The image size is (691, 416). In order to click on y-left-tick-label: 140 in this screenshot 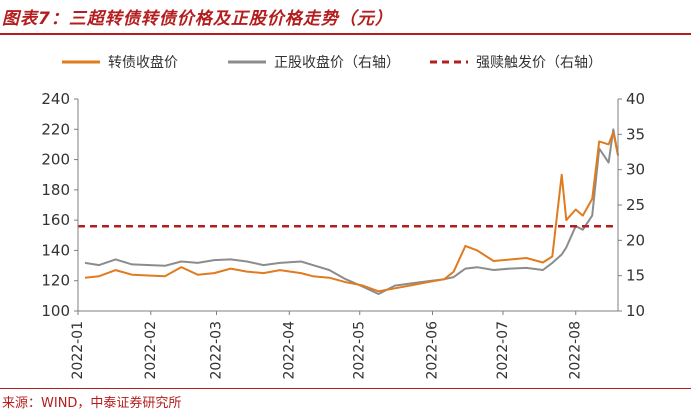, I will do `click(55, 250)`.